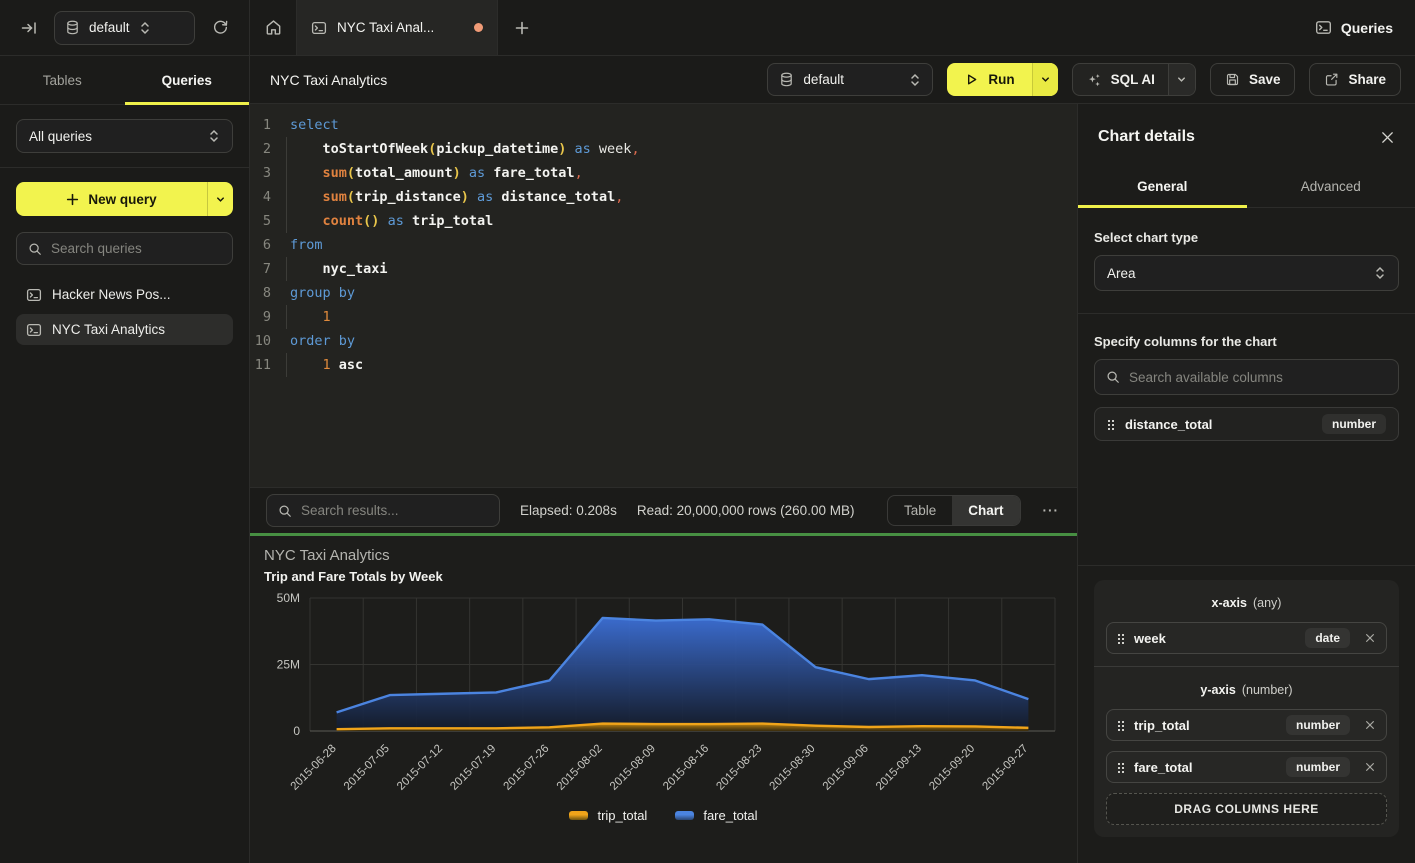 The image size is (1415, 863). What do you see at coordinates (296, 731) in the screenshot?
I see `svg-text: 0` at bounding box center [296, 731].